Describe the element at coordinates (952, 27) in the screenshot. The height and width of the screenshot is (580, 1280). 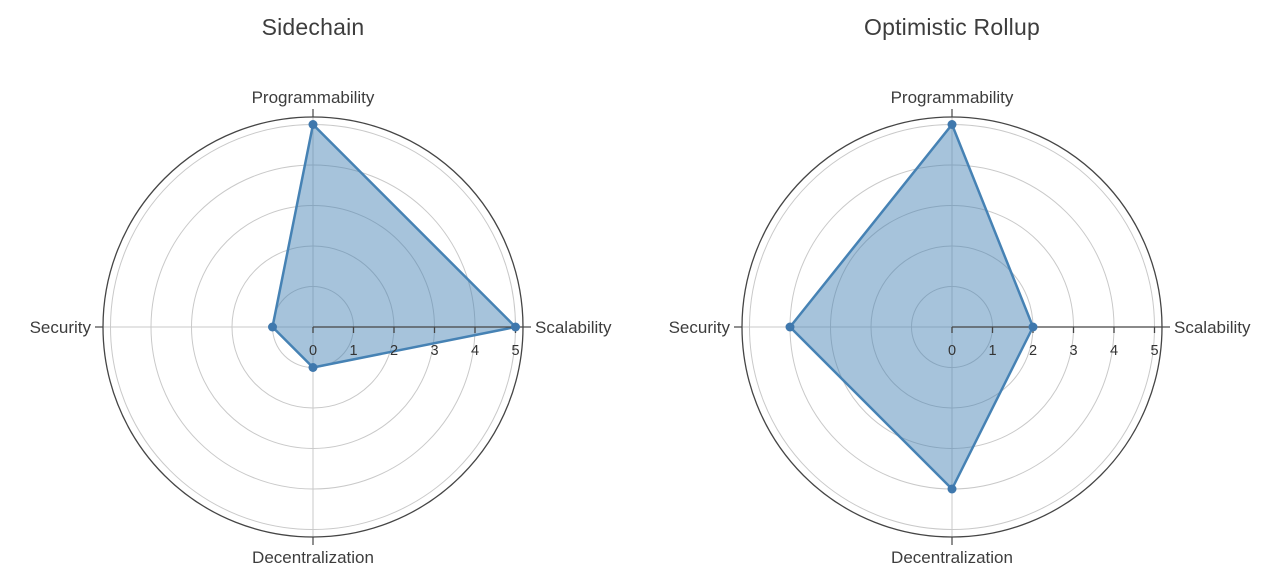
I see `chart-title-optimistic-rollup: Optimistic Rollup` at that location.